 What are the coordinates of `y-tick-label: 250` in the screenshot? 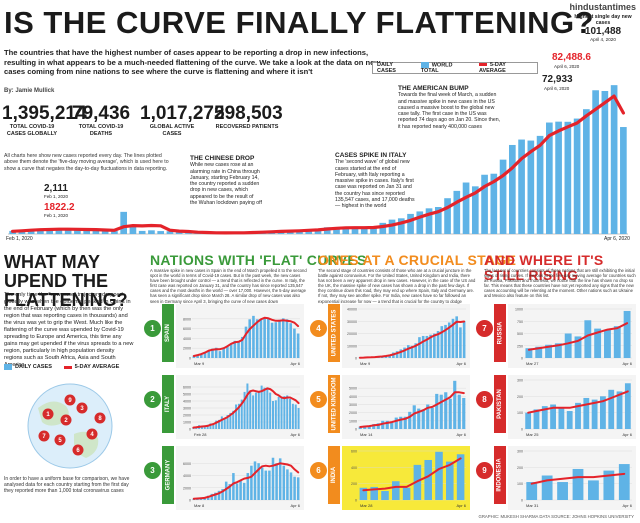 It's located at (520, 346).